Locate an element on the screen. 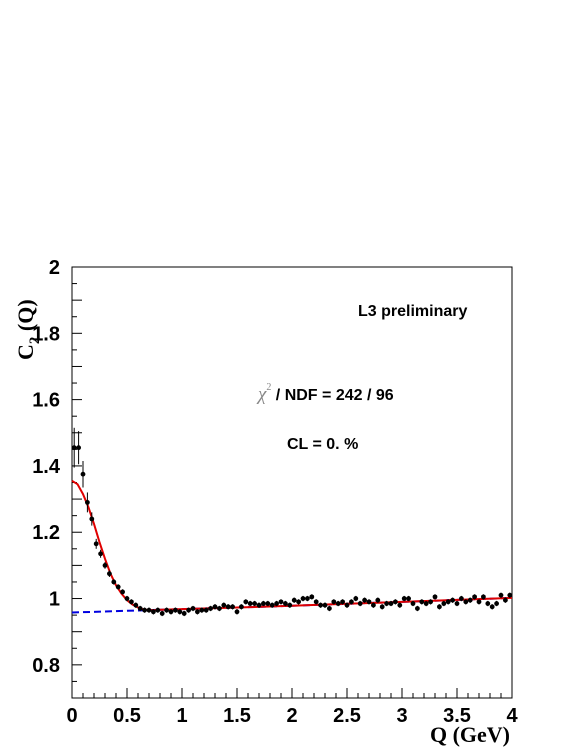 Image resolution: width=581 pixels, height=752 pixels. y-tick-label: 0.8 is located at coordinates (46, 666).